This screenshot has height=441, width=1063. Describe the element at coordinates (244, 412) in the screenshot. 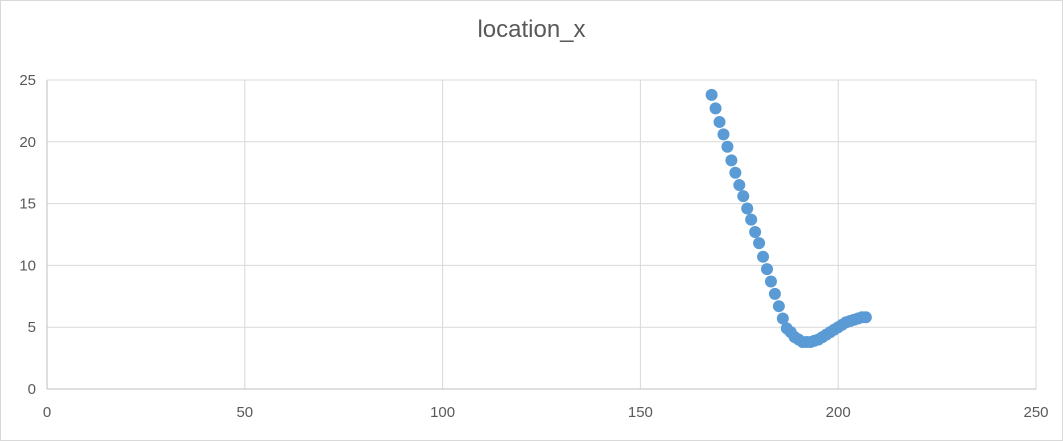

I see `x-tick-label: 50` at that location.